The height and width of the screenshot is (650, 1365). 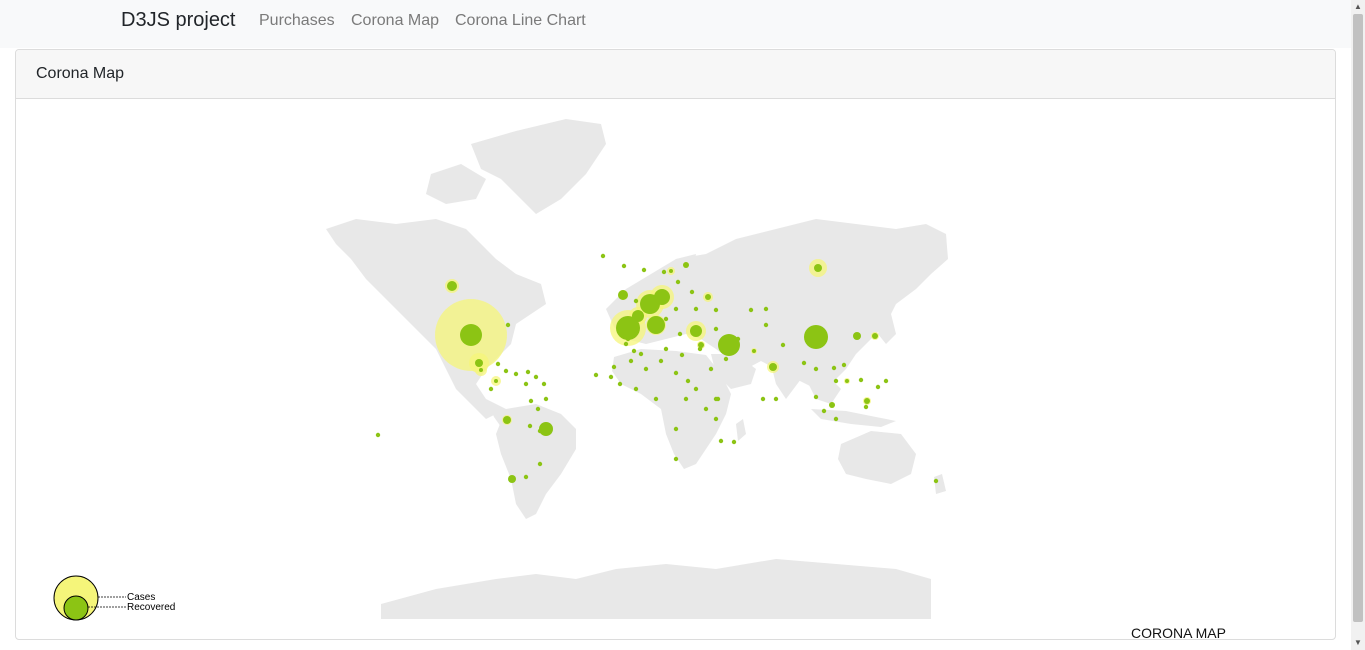 I want to click on scrollbar: ▲ ▼, so click(x=1358, y=325).